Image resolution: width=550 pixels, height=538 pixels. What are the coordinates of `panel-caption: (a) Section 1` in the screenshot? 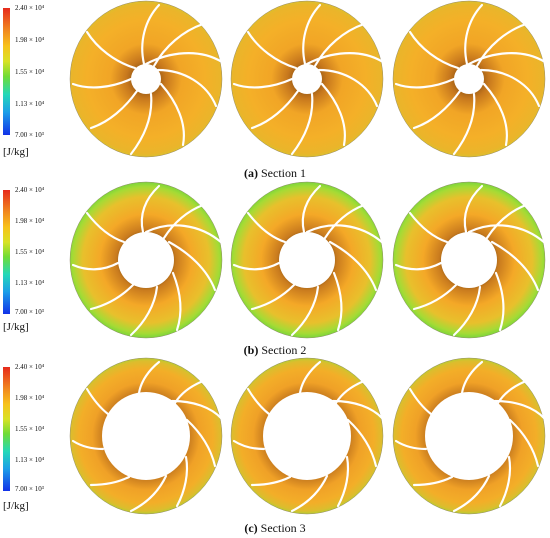 It's located at (275, 173).